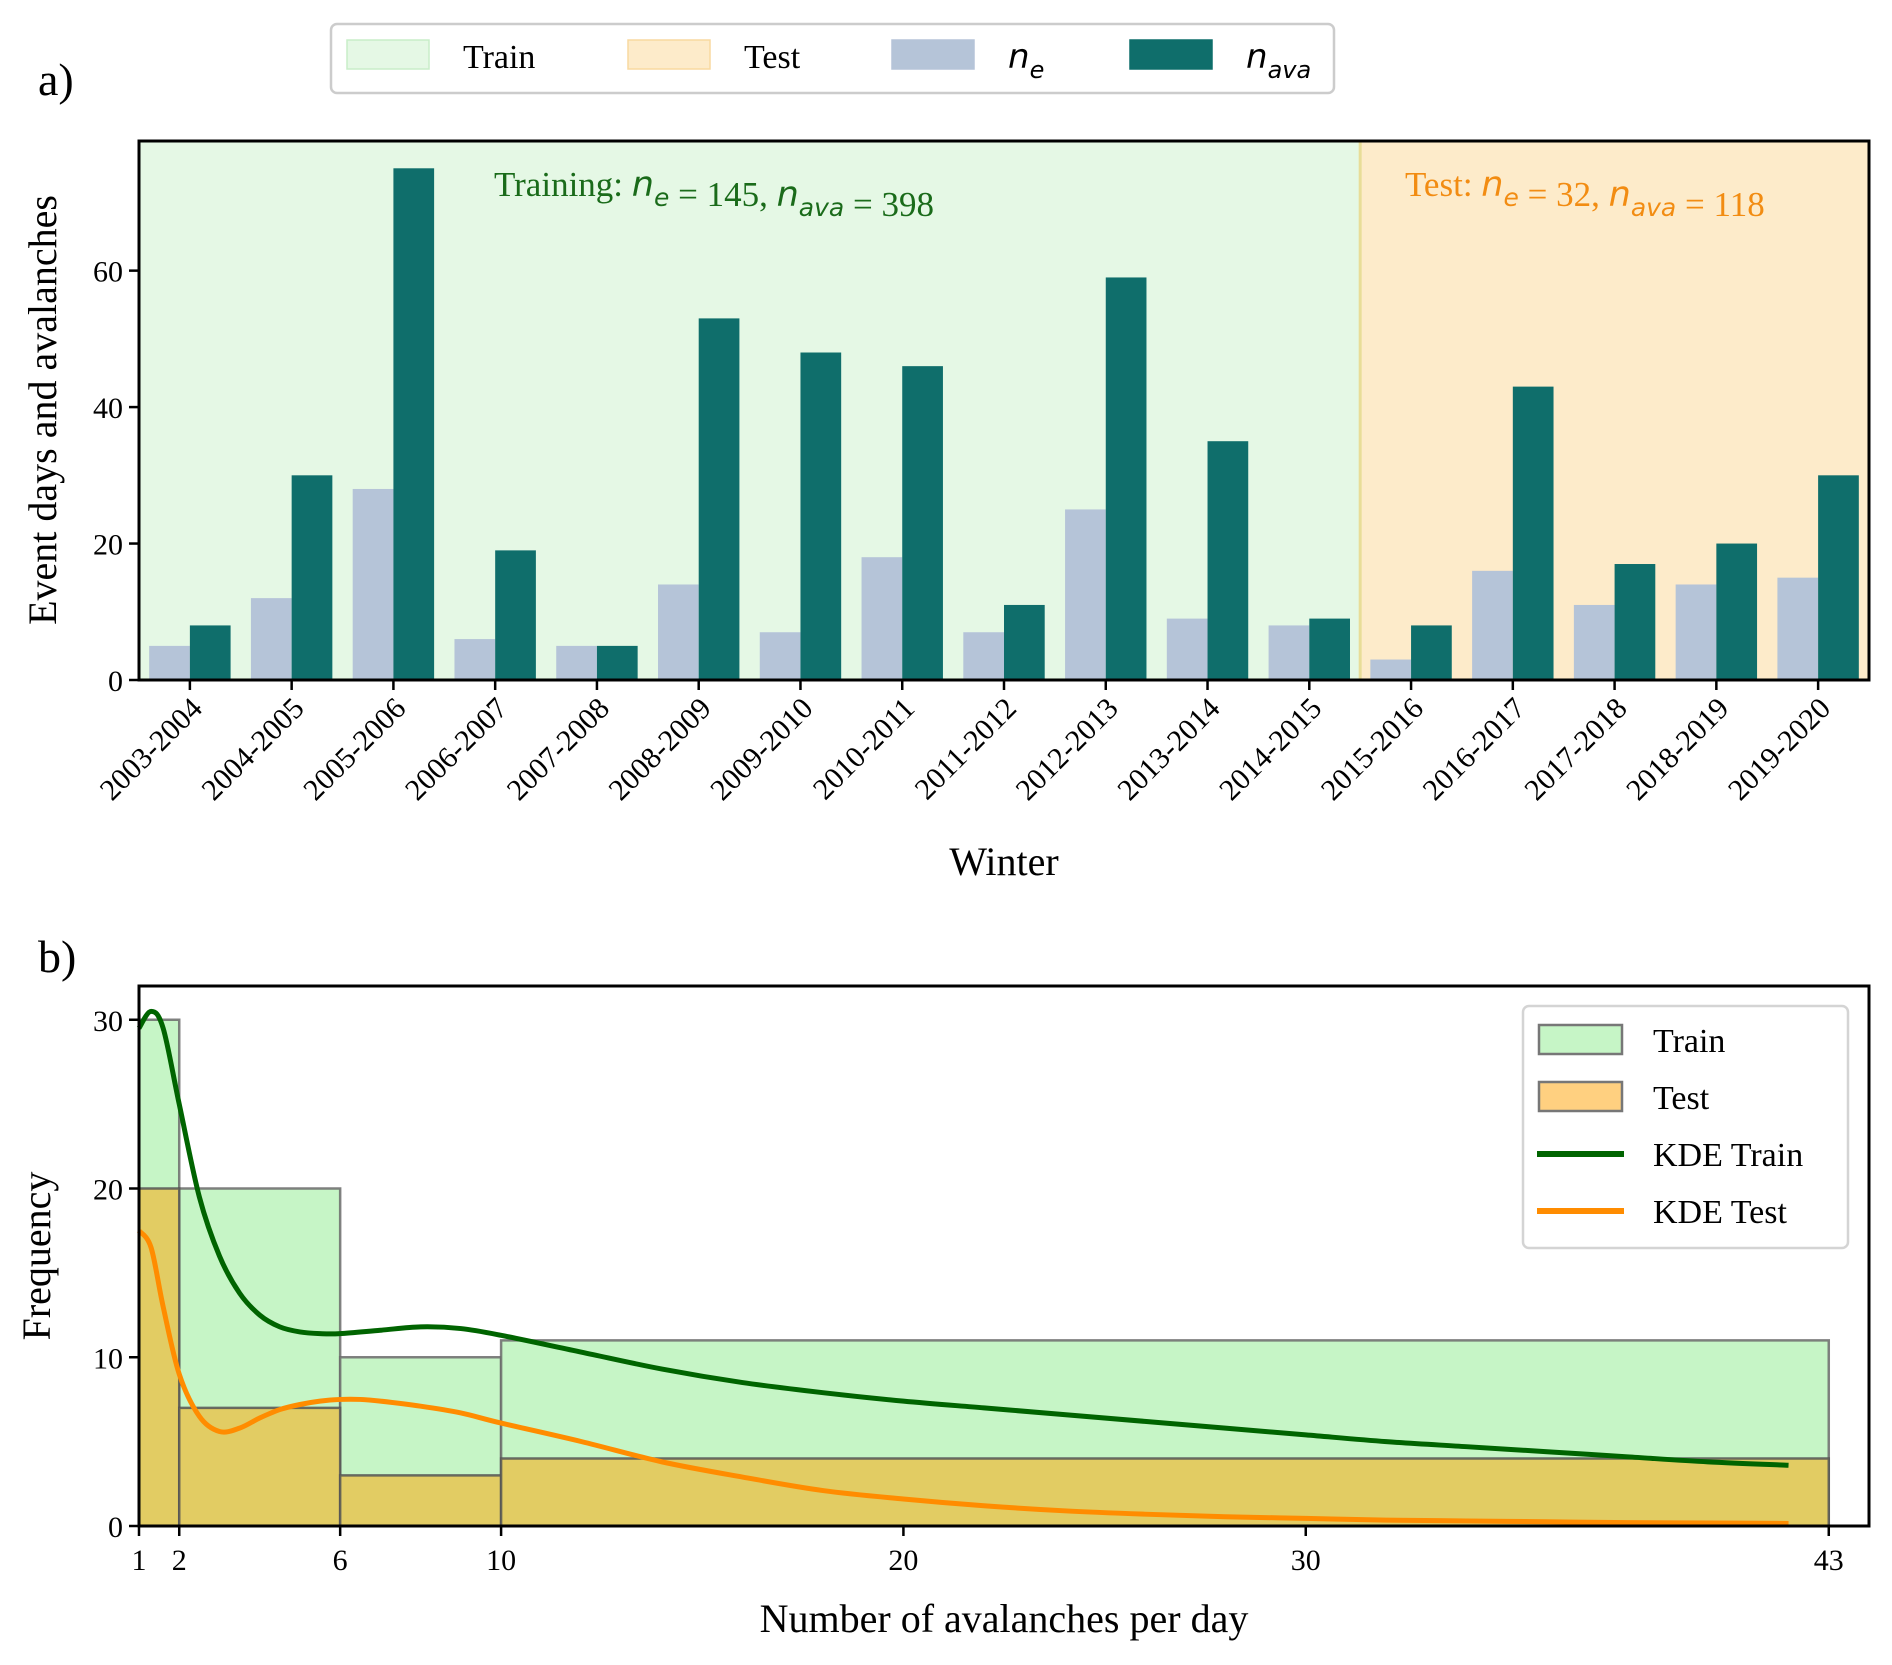 Image resolution: width=1892 pixels, height=1665 pixels. Describe the element at coordinates (57, 956) in the screenshot. I see `panel-b-label: b)` at that location.